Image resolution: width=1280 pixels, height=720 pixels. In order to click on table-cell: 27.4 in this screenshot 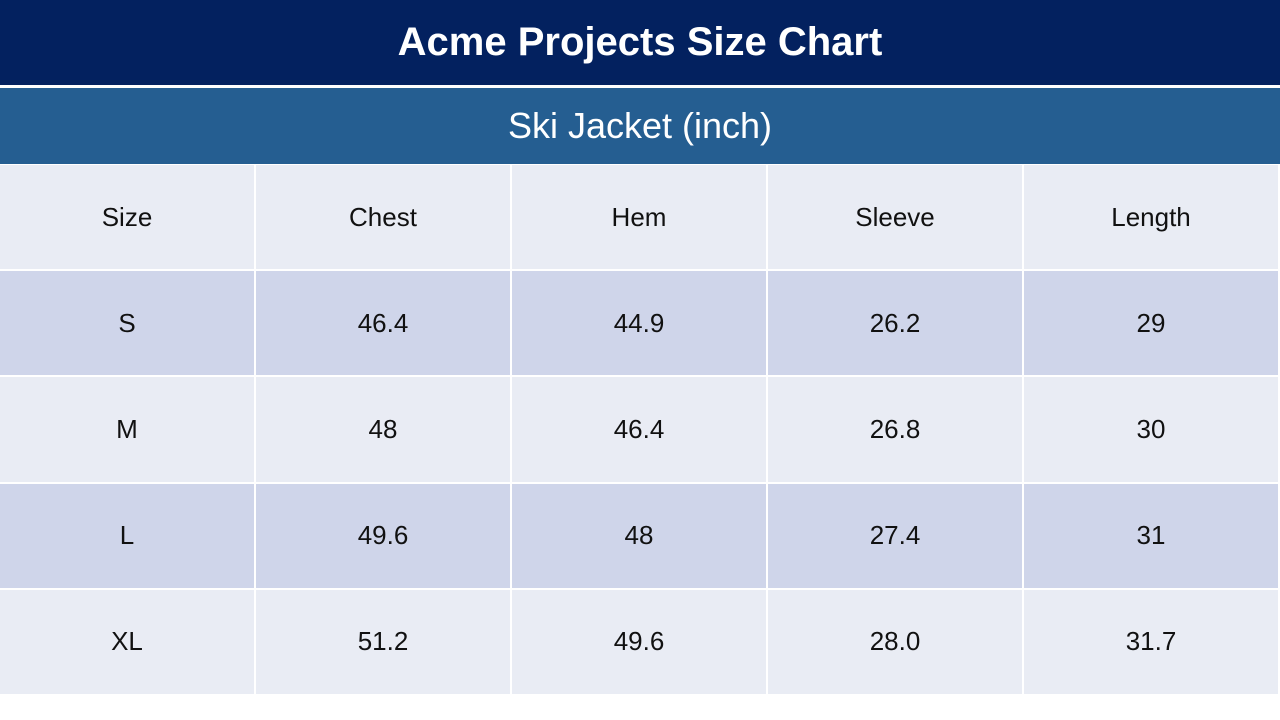, I will do `click(895, 535)`.